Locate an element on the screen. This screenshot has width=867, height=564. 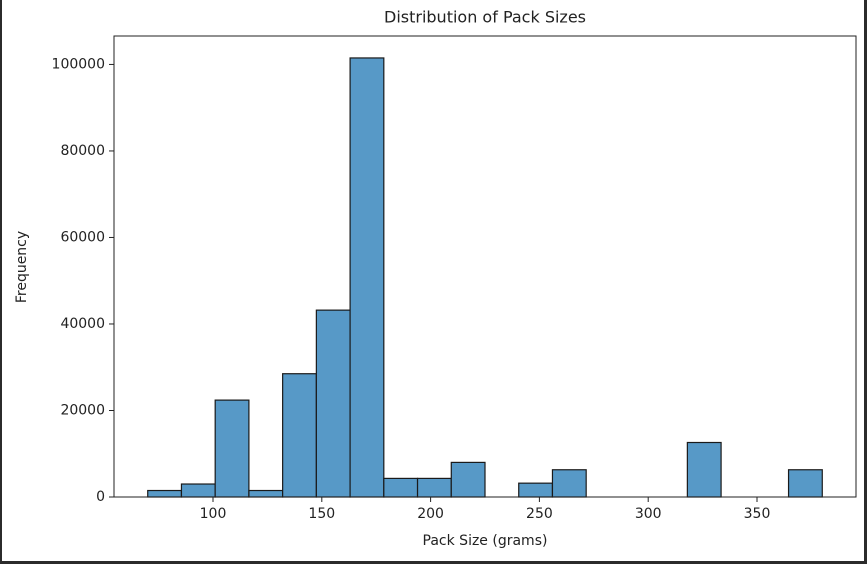
x-tick-label: 300 is located at coordinates (648, 514).